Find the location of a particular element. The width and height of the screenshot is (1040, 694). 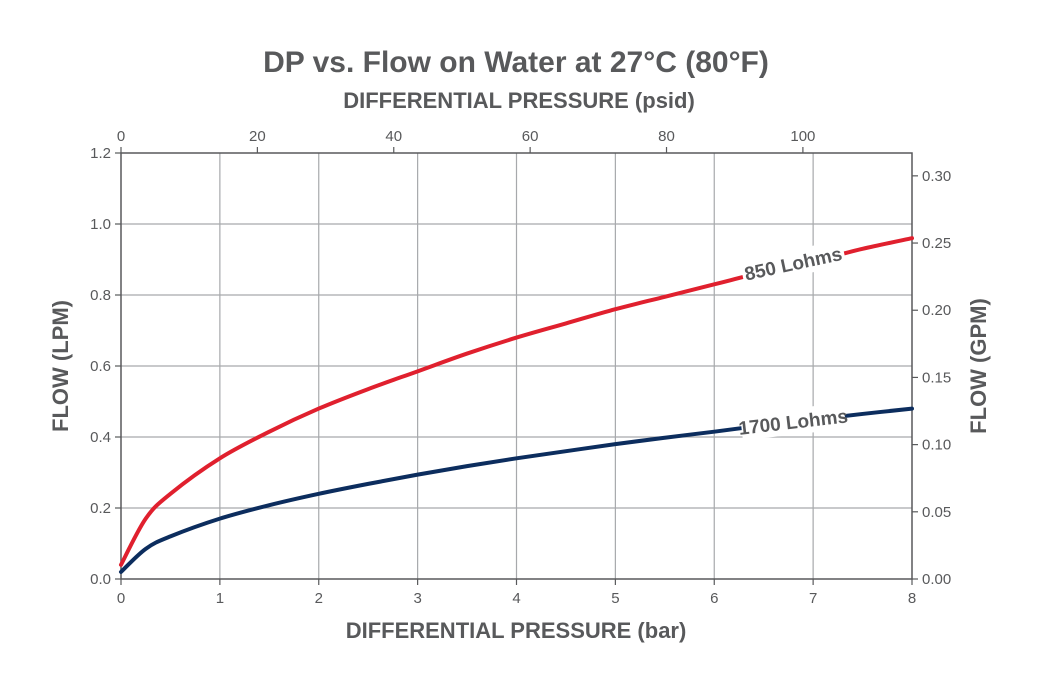

y2-tick-label: 0.15 is located at coordinates (936, 377).